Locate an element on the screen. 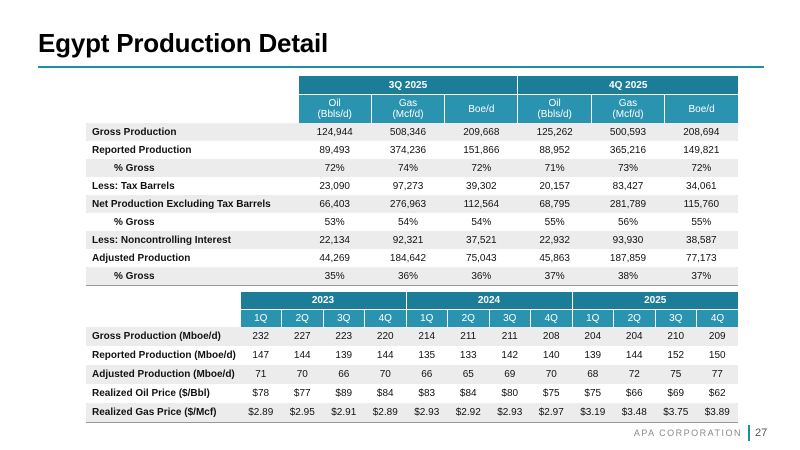 The image size is (800, 450). table-cell: 89,493 is located at coordinates (335, 150).